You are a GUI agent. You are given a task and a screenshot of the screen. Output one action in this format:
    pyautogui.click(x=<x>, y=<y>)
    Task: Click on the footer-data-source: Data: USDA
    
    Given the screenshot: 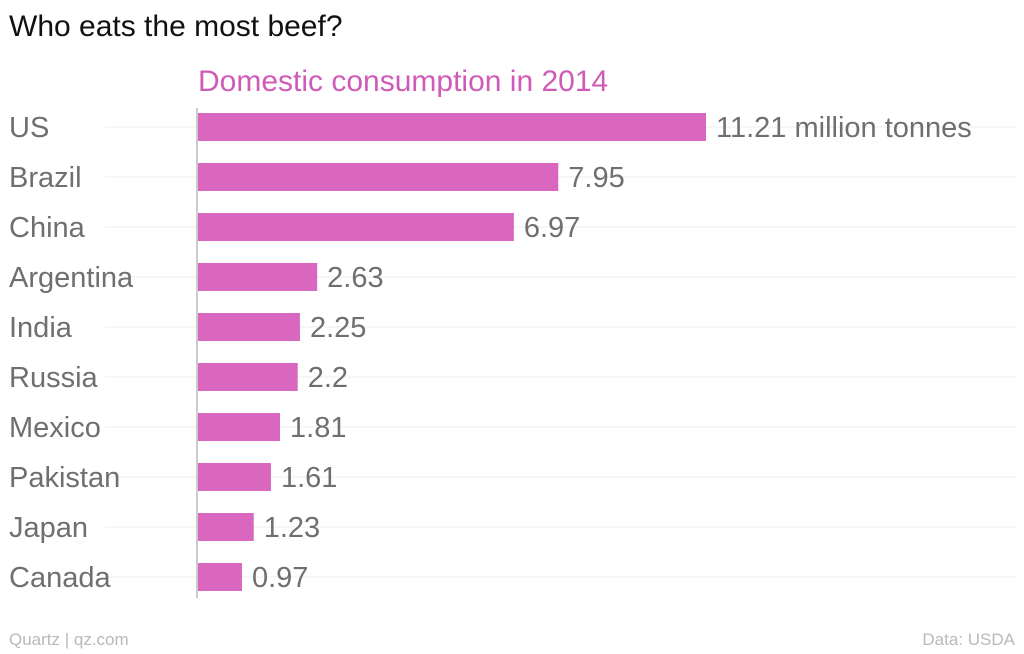 What is the action you would take?
    pyautogui.click(x=968, y=639)
    